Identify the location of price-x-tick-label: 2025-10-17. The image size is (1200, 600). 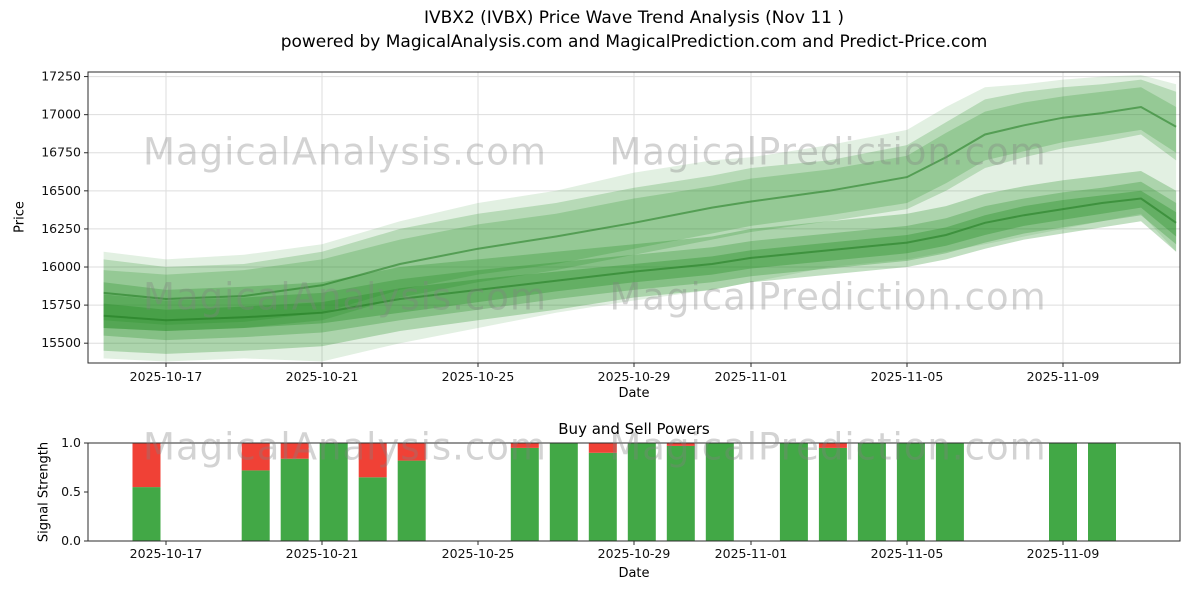
(166, 376).